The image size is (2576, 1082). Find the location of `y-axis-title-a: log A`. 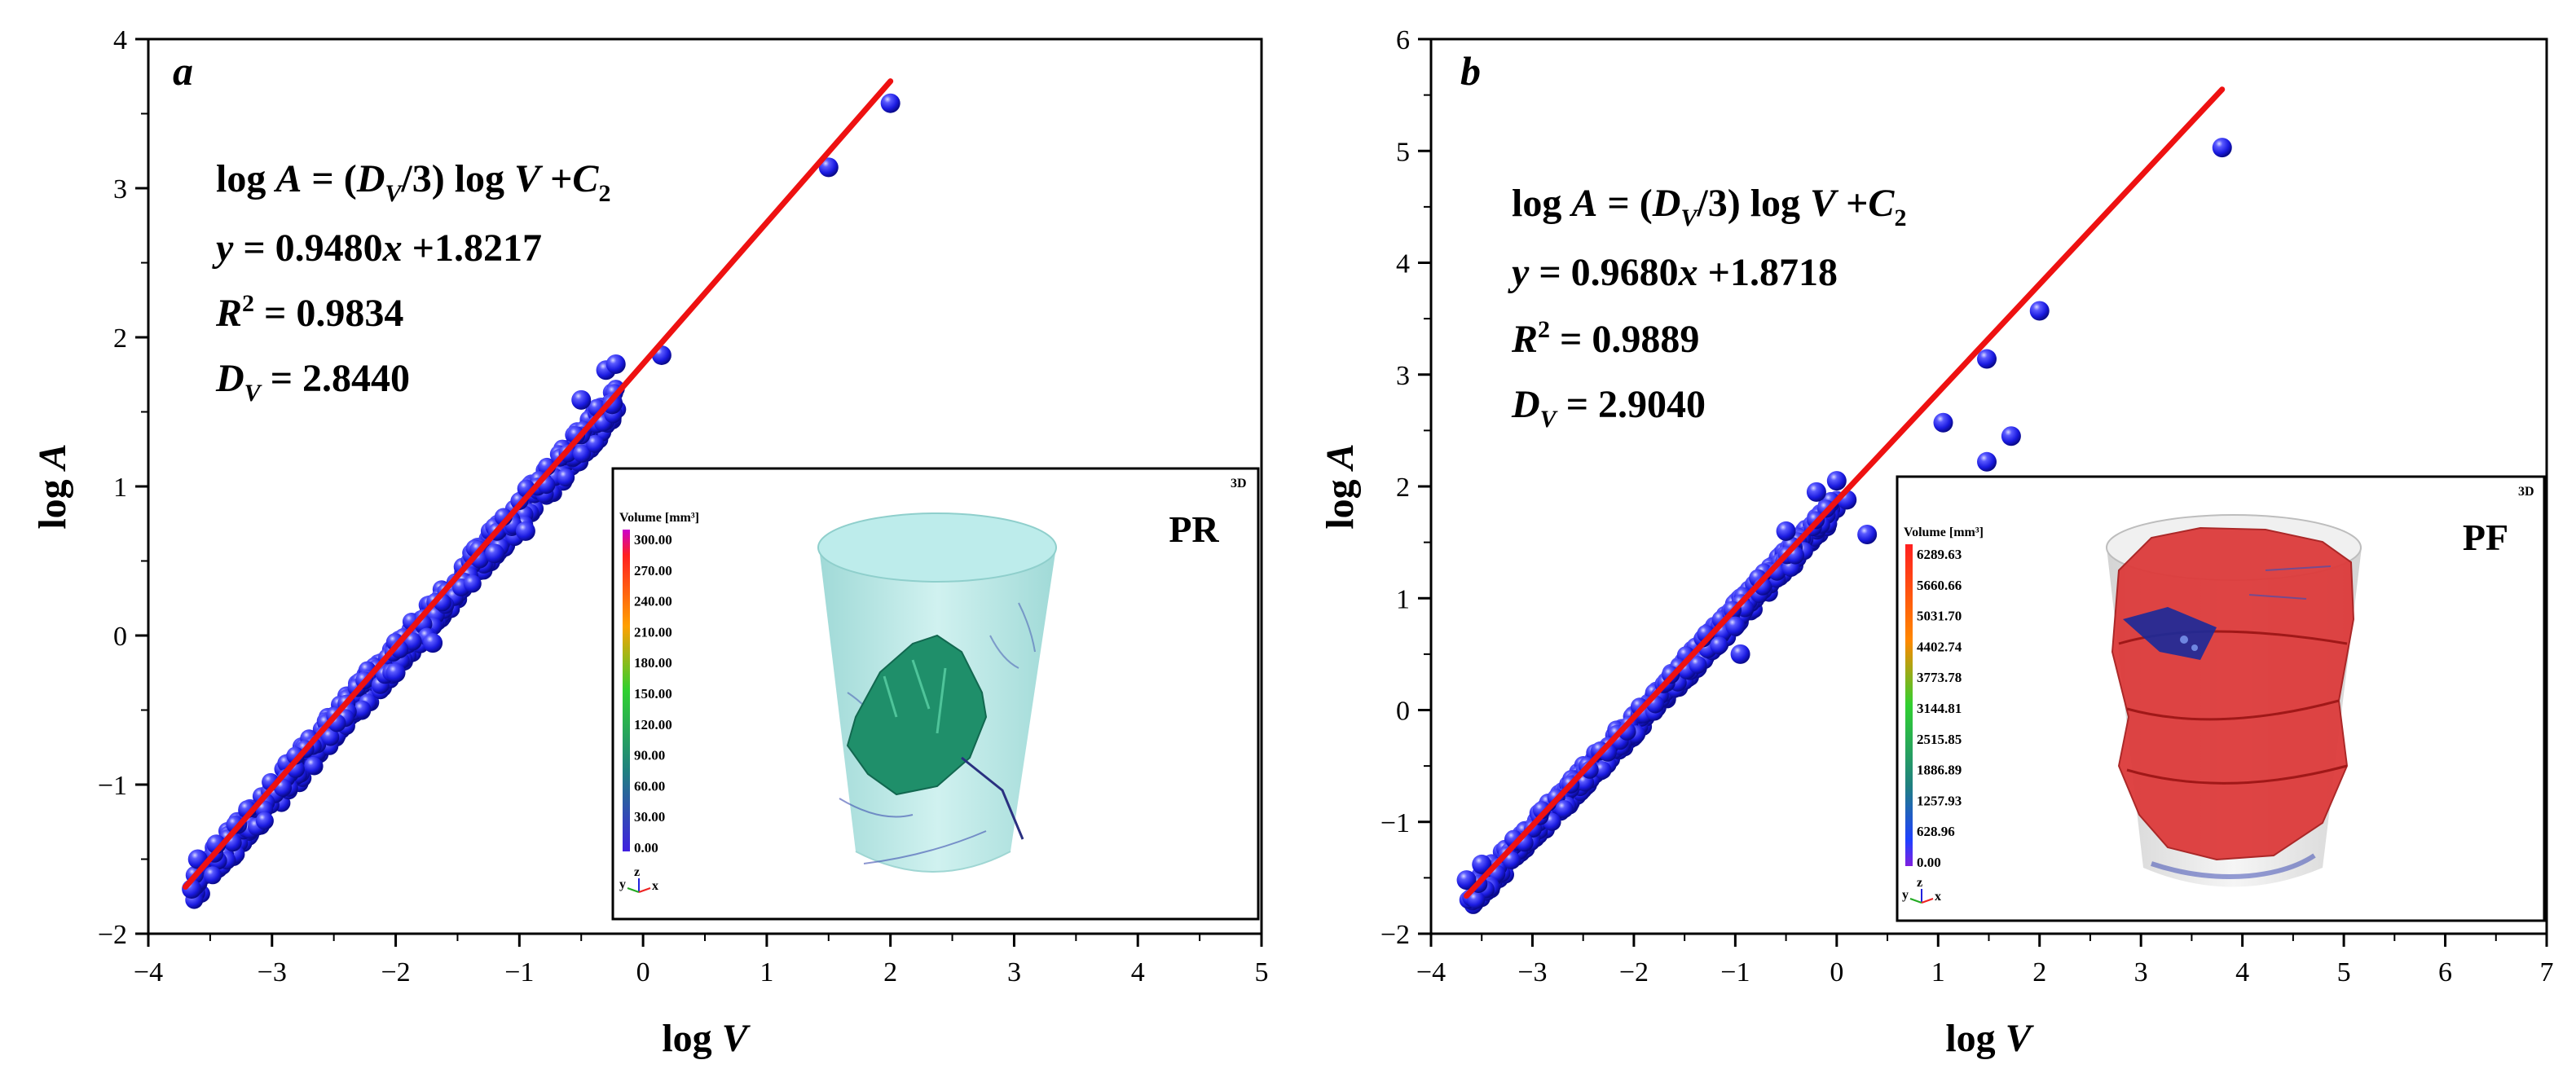

y-axis-title-a: log A is located at coordinates (53, 486).